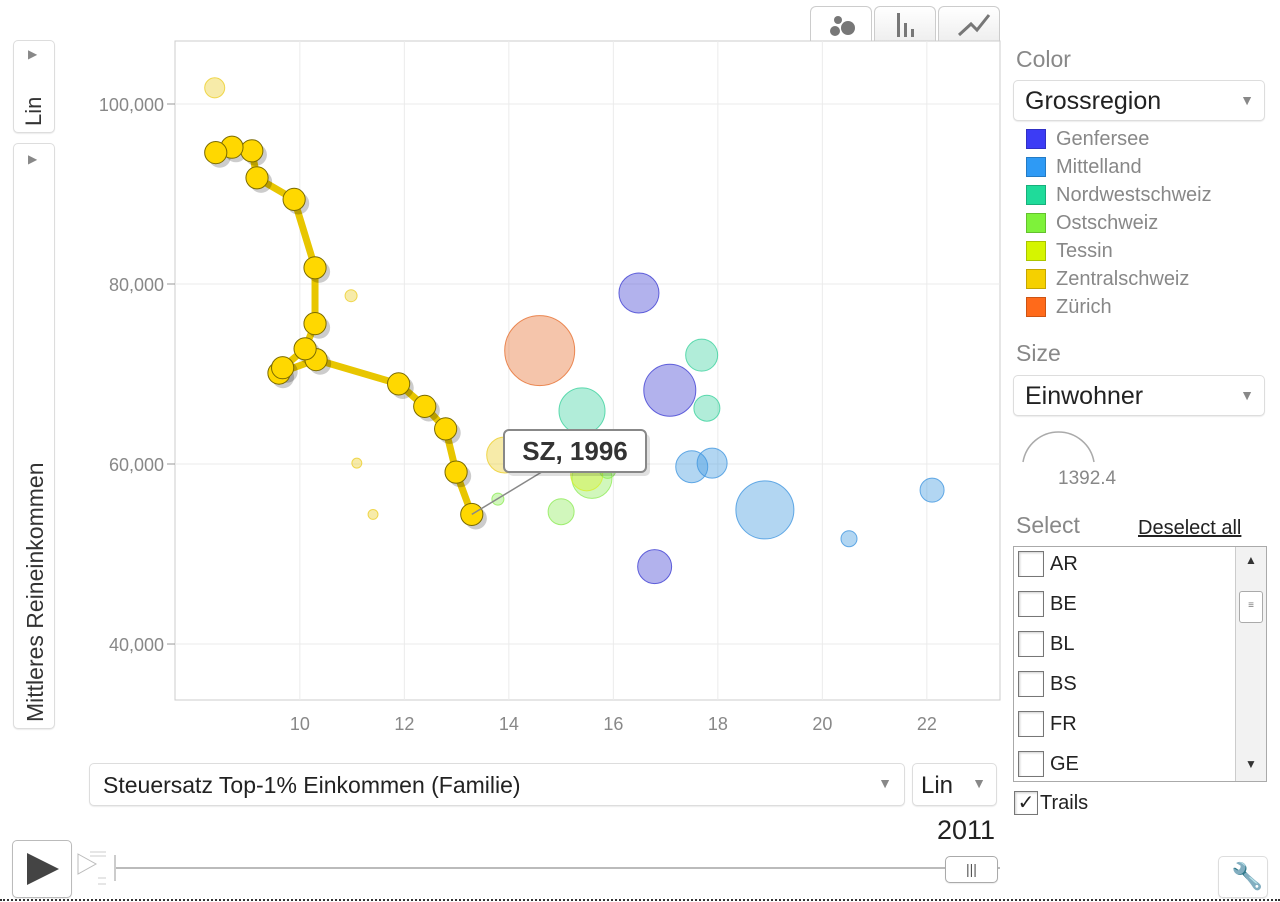  I want to click on trail-bubble-2011, so click(216, 153).